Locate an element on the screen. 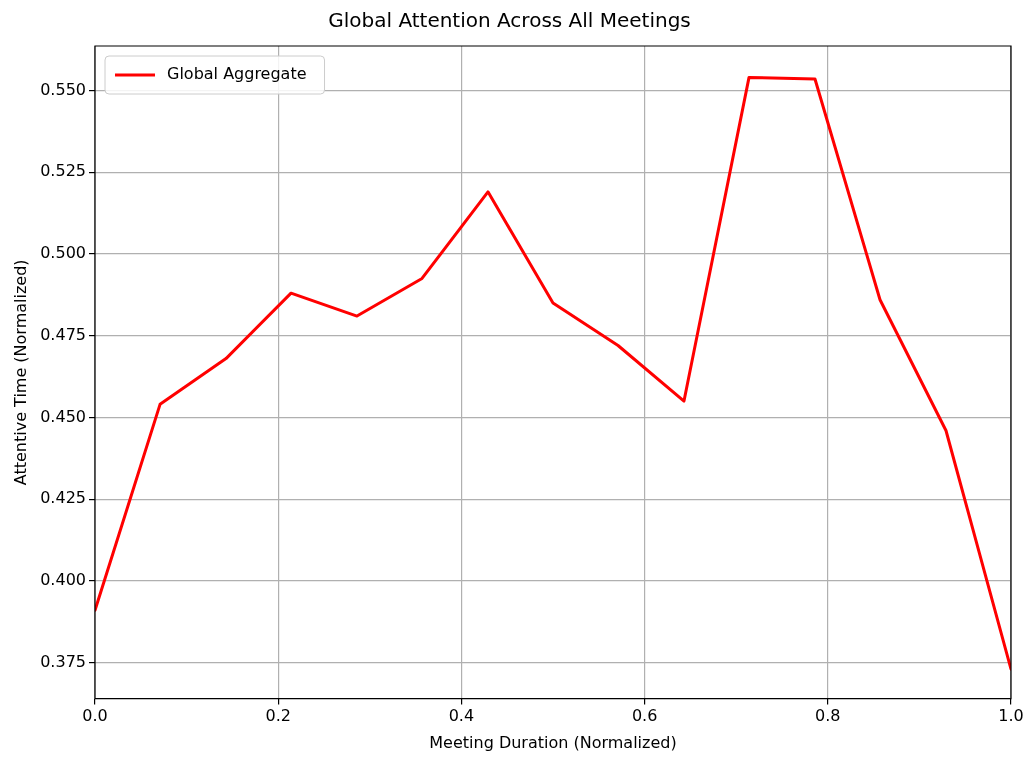 Image resolution: width=1033 pixels, height=765 pixels. x-tick-label: 0.4 is located at coordinates (461, 716).